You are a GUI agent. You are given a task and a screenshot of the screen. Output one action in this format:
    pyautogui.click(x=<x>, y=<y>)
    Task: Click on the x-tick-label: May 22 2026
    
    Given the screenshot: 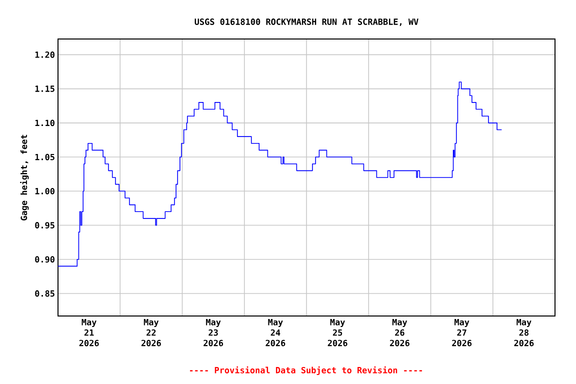 What is the action you would take?
    pyautogui.click(x=151, y=332)
    